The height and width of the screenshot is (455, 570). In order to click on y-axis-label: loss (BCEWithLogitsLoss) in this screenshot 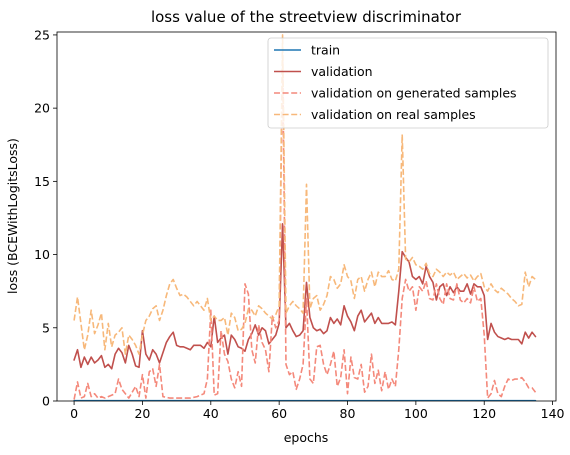, I will do `click(12, 216)`.